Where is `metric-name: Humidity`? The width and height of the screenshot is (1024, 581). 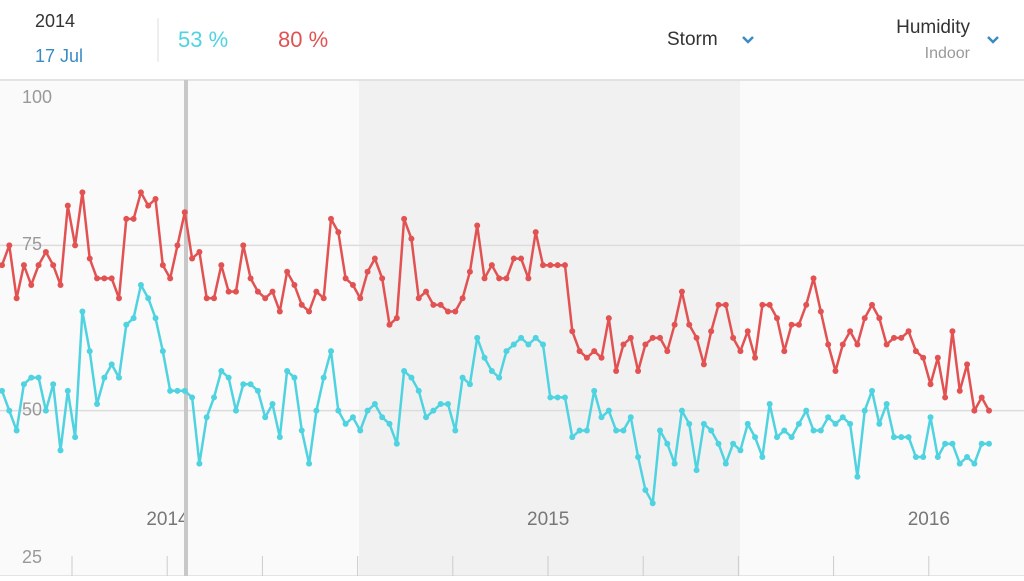 metric-name: Humidity is located at coordinates (933, 27).